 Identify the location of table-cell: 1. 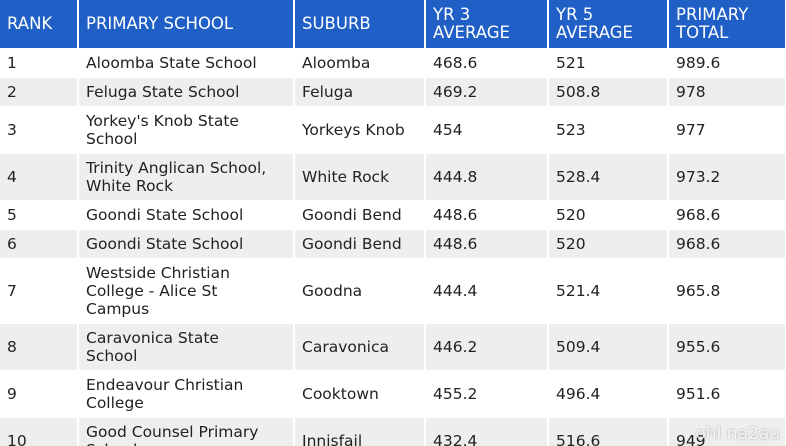
(39, 63).